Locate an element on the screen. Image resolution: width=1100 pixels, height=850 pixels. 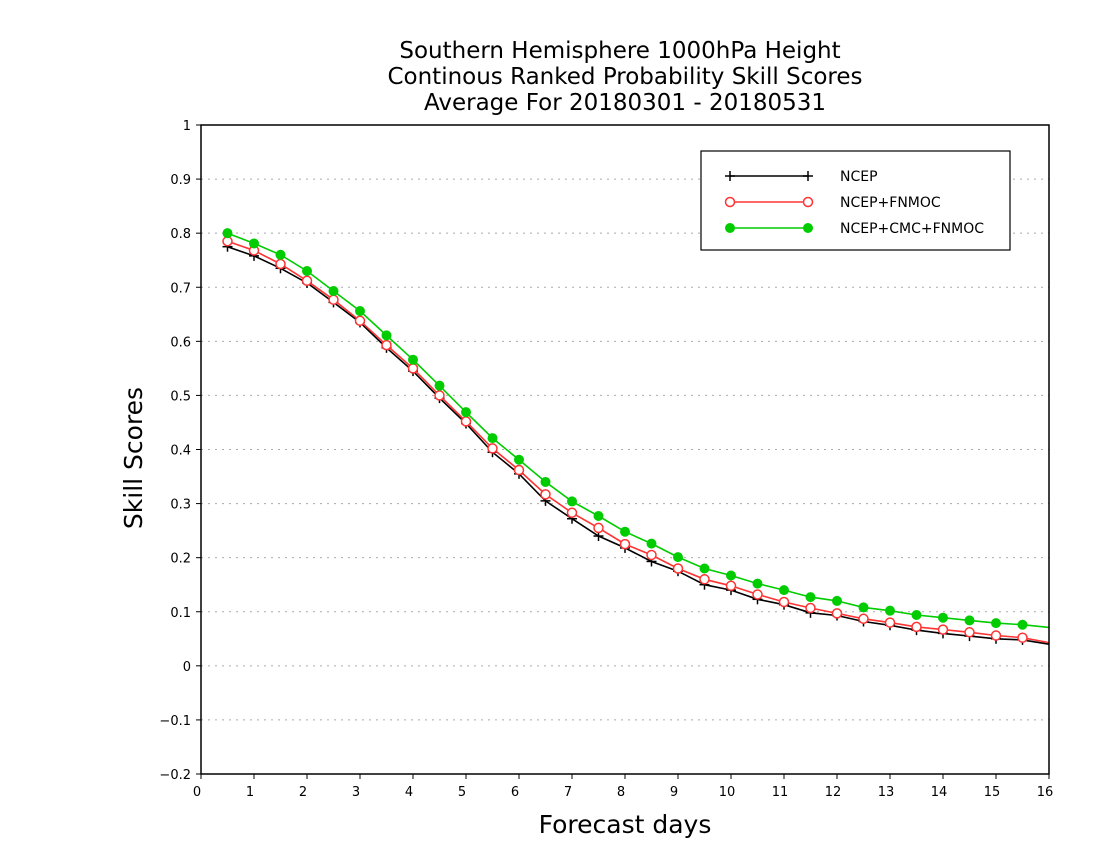
x-tick-label: 14 is located at coordinates (939, 792).